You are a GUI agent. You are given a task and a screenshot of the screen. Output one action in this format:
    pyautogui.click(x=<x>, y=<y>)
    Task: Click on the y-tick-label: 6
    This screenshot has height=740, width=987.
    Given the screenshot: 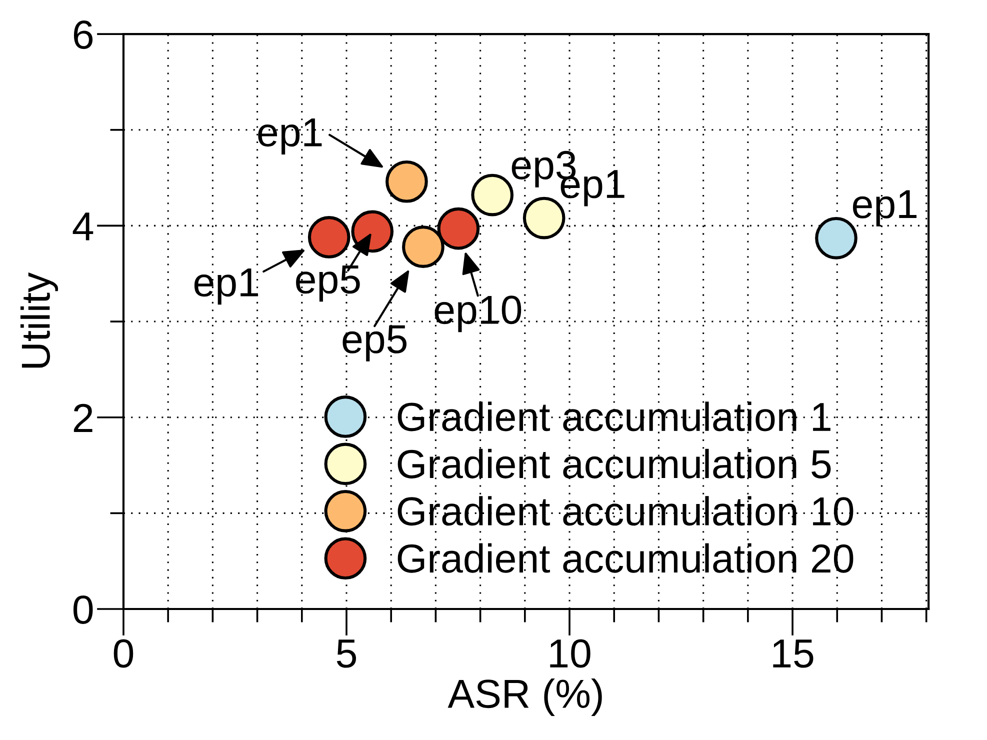 What is the action you would take?
    pyautogui.click(x=83, y=35)
    